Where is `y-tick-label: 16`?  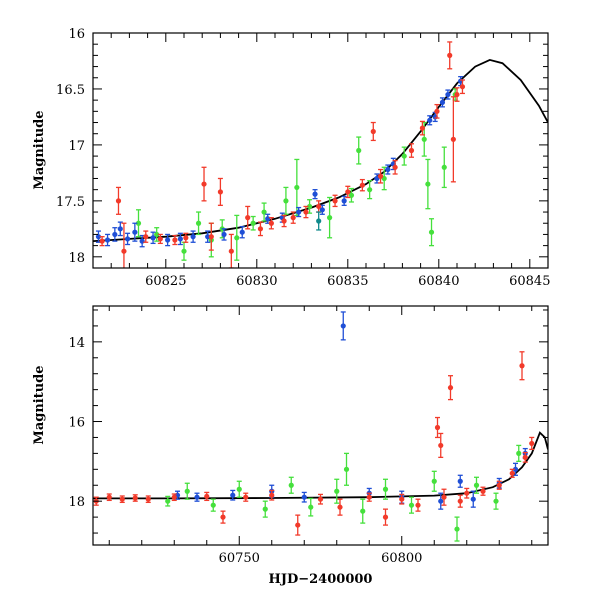 y-tick-label: 16 is located at coordinates (76, 34).